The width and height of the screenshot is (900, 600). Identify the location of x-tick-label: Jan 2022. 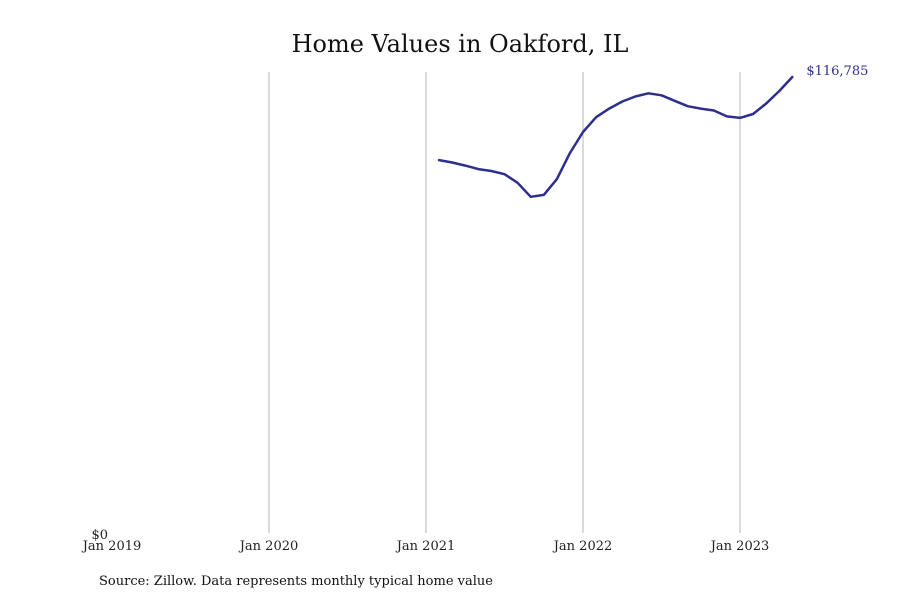
(582, 546).